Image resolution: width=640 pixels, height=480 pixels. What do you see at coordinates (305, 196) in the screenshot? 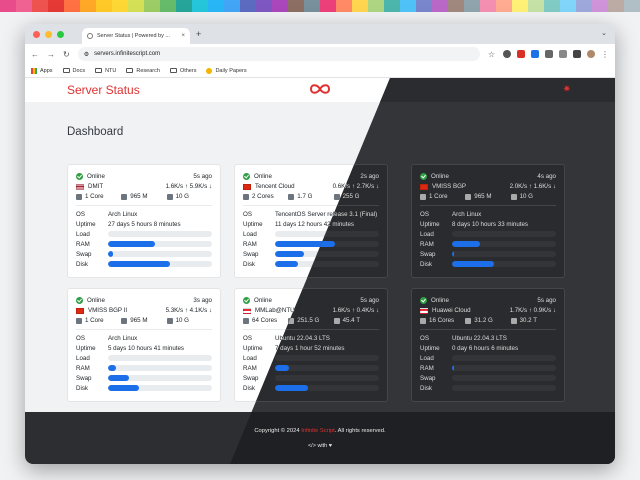
I see `memory-total: 1.7 G` at bounding box center [305, 196].